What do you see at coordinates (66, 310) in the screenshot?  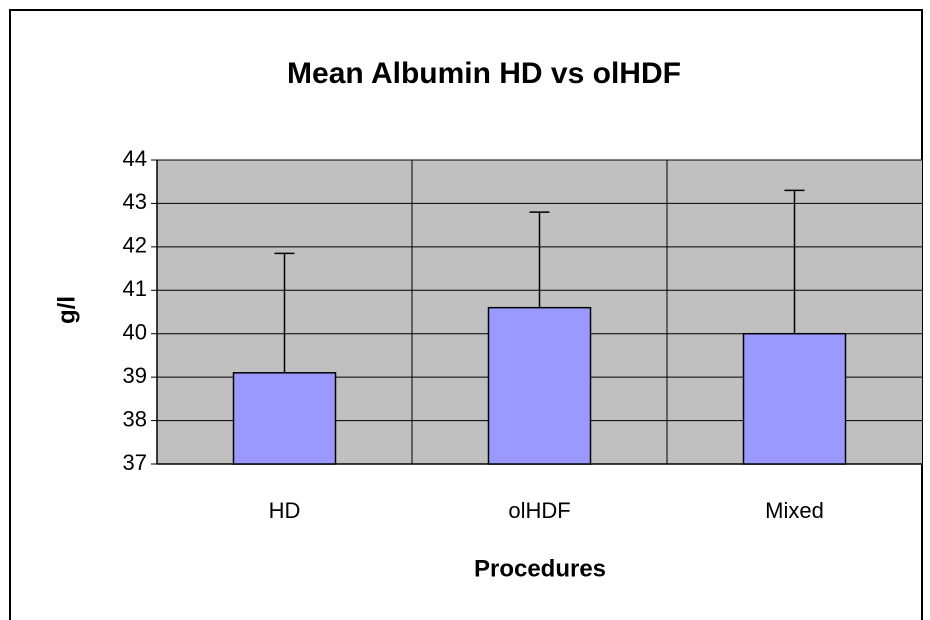 I see `y-axis-title: g/l` at bounding box center [66, 310].